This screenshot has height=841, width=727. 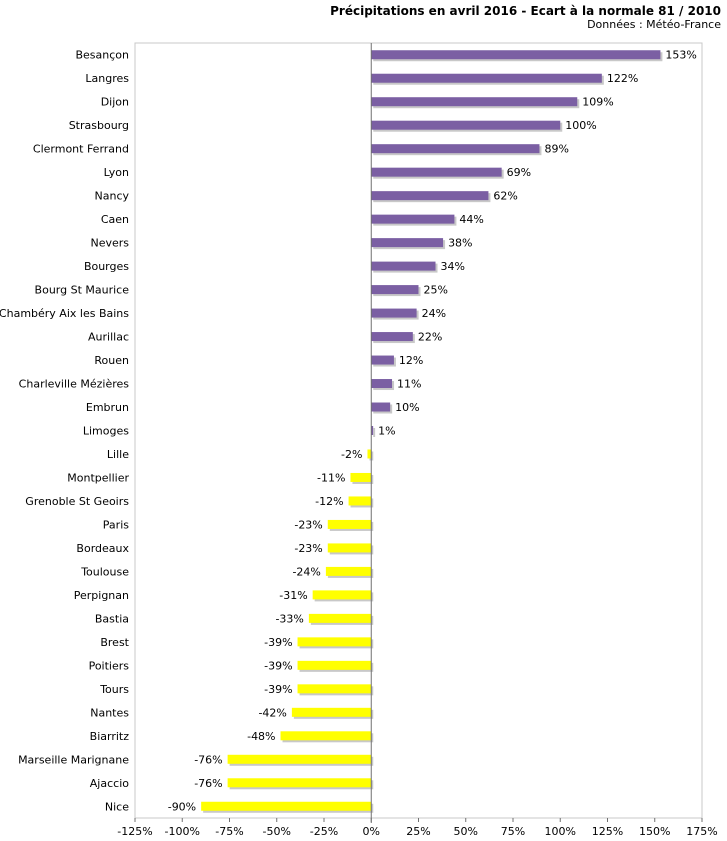 I want to click on category-label: Embrun, so click(x=107, y=407).